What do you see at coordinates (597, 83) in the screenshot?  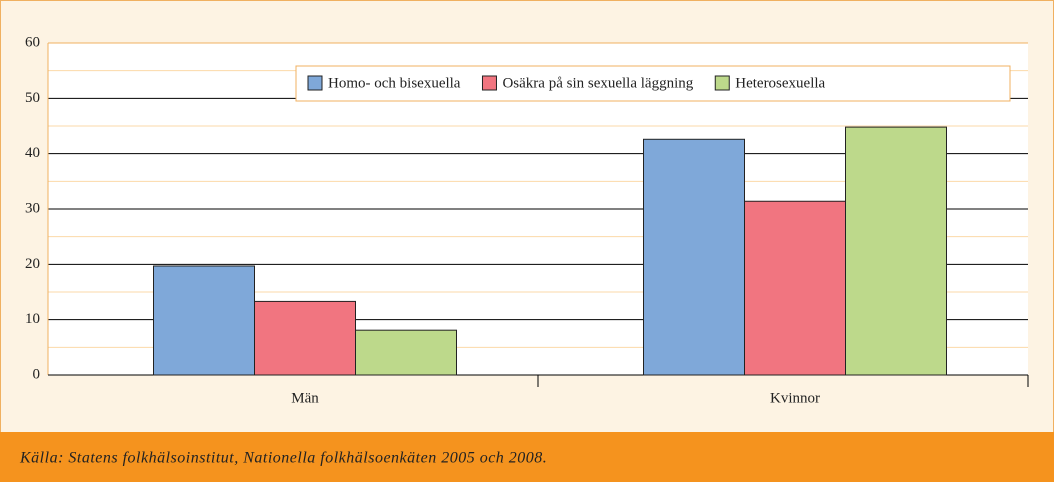 I see `legend-label: Osäkra på sin sexuella läggning` at bounding box center [597, 83].